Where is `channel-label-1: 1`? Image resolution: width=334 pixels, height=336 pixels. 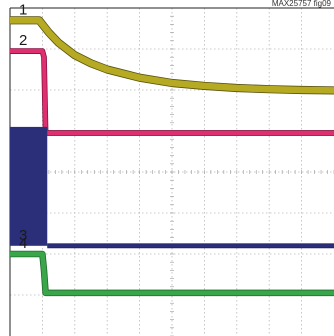 channel-label-1: 1 is located at coordinates (23, 9).